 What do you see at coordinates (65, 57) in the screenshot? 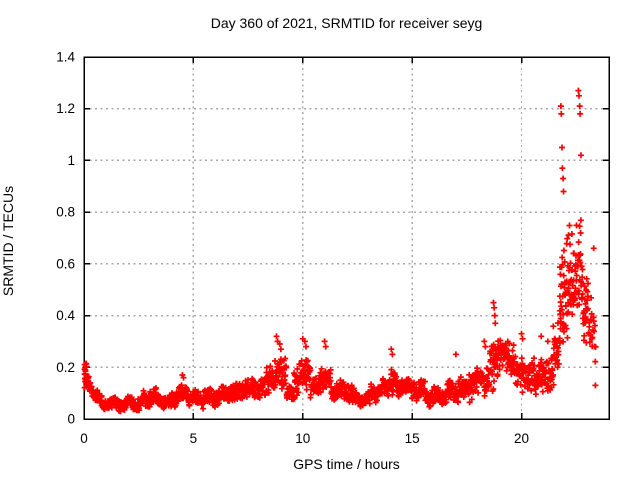
I see `y-tick-label: 1.4` at bounding box center [65, 57].